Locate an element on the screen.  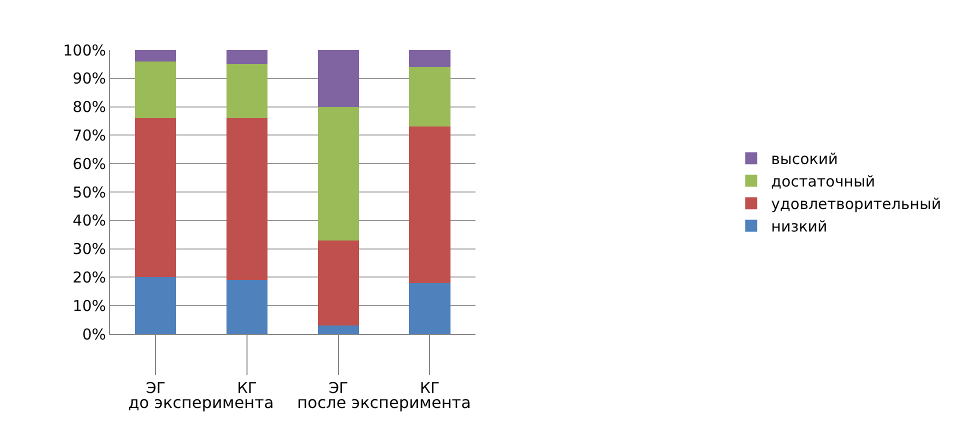
legend-label: высокий is located at coordinates (804, 159).